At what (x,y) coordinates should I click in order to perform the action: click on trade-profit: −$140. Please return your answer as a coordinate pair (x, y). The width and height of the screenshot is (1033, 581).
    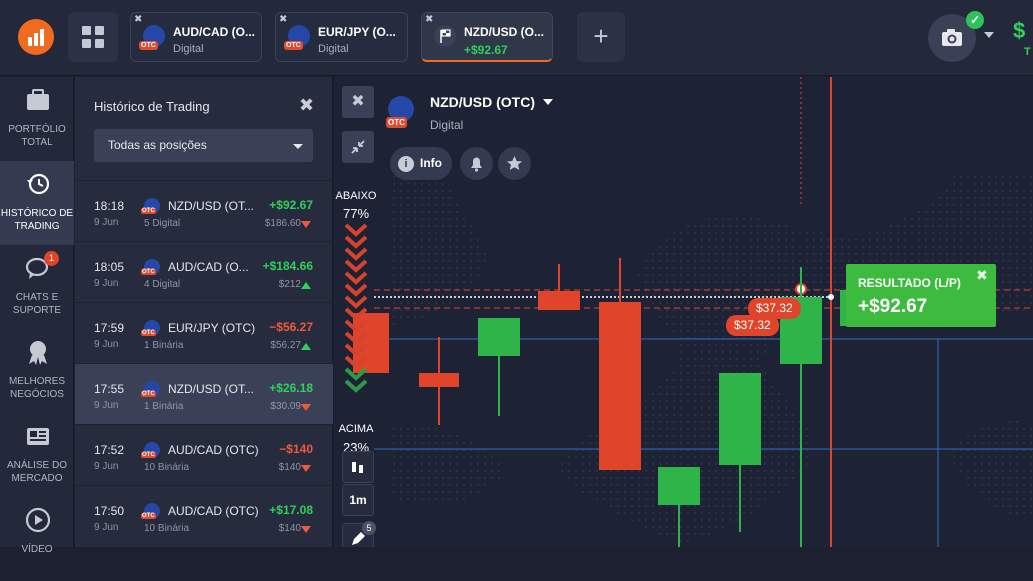
    Looking at the image, I should click on (296, 449).